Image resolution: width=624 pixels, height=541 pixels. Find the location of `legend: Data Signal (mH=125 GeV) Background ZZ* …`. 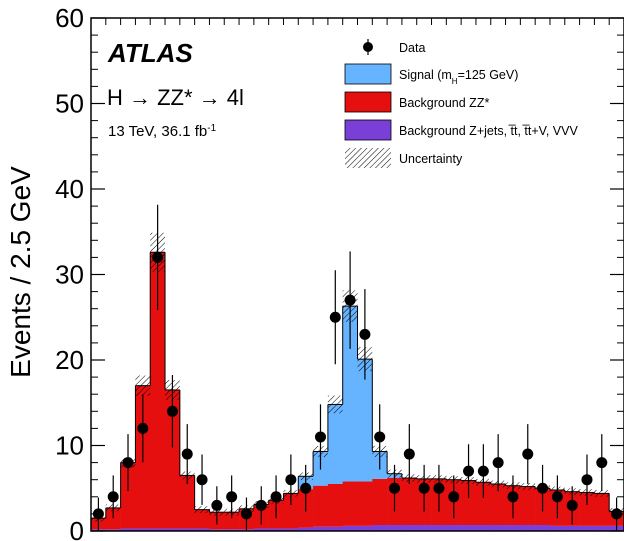

legend: Data Signal (mH=125 GeV) Background ZZ* … is located at coordinates (461, 103).